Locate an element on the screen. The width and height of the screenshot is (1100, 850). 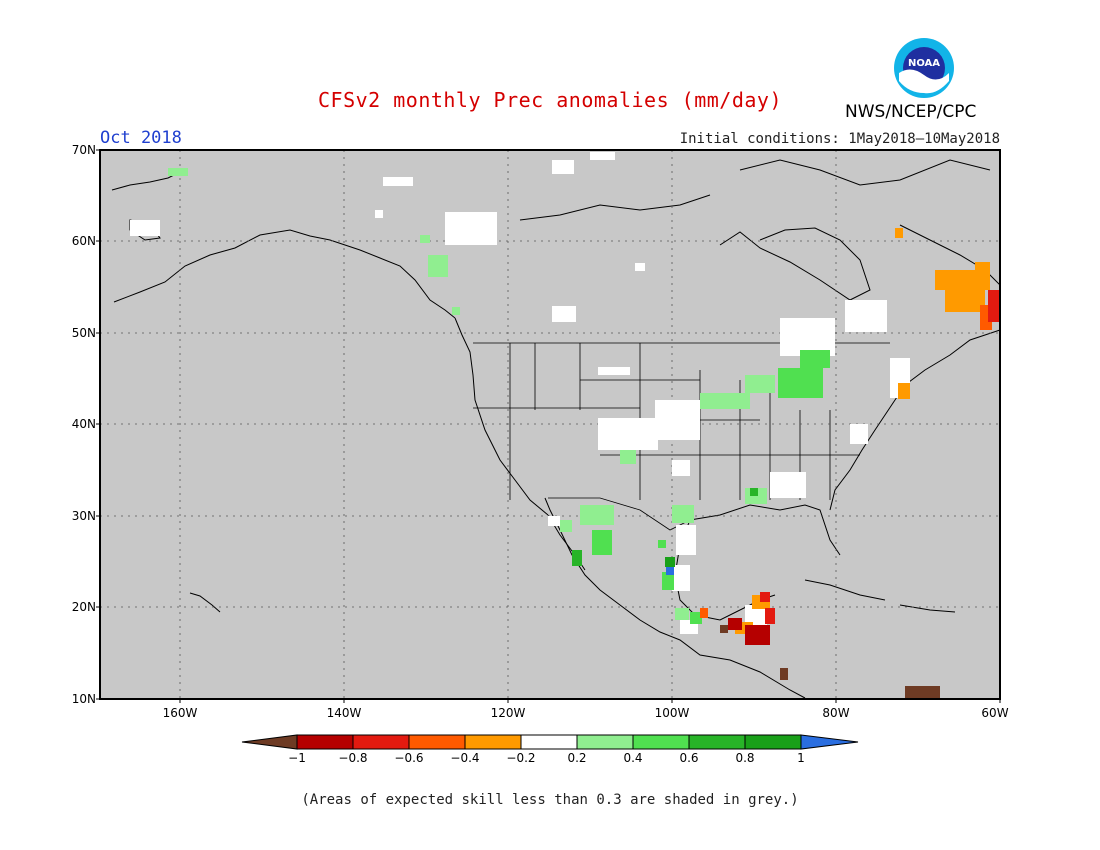
lon-label: 140W is located at coordinates (344, 713).